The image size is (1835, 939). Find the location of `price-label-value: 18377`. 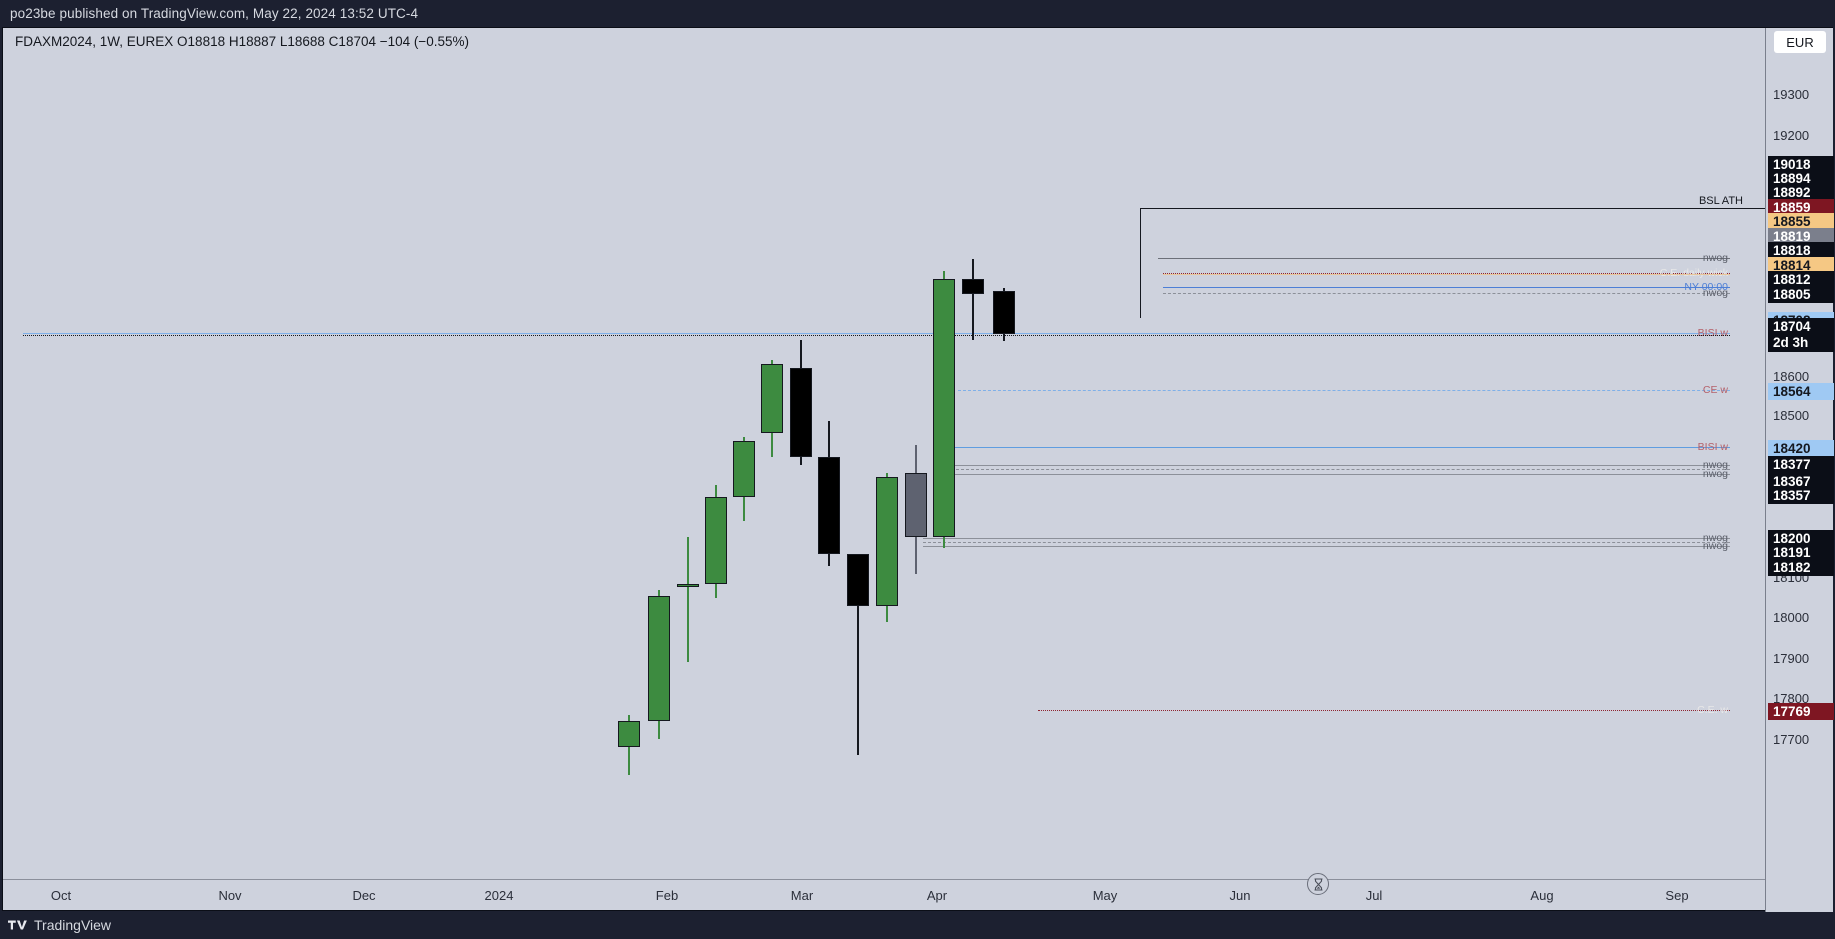

price-label-value: 18377 is located at coordinates (1792, 464).